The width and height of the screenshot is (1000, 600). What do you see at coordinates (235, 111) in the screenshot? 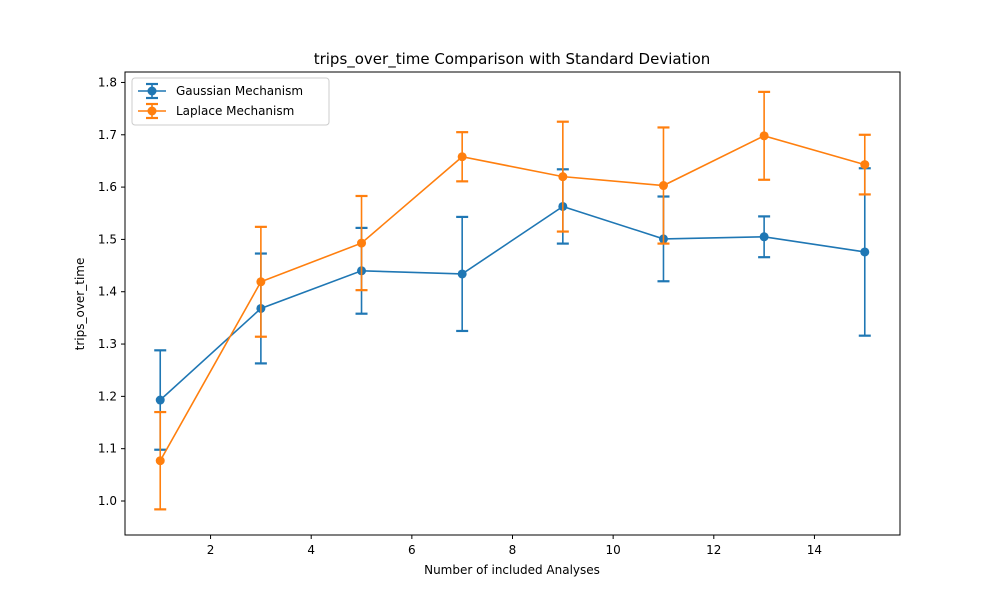
I see `legend-label: Laplace Mechanism` at bounding box center [235, 111].